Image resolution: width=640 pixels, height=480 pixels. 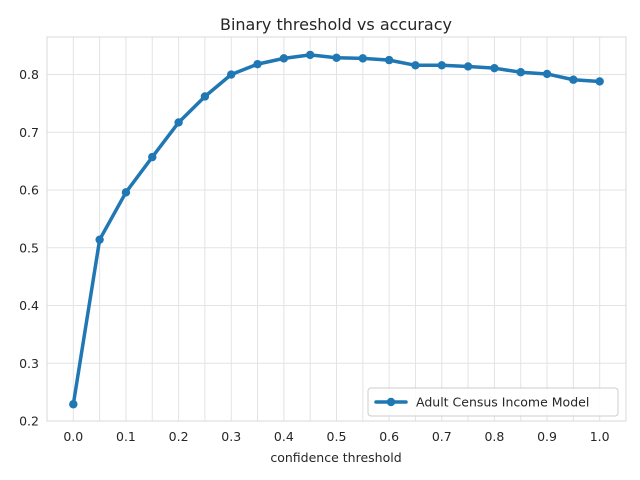 I want to click on x-tick-label: 0.3, so click(x=231, y=436).